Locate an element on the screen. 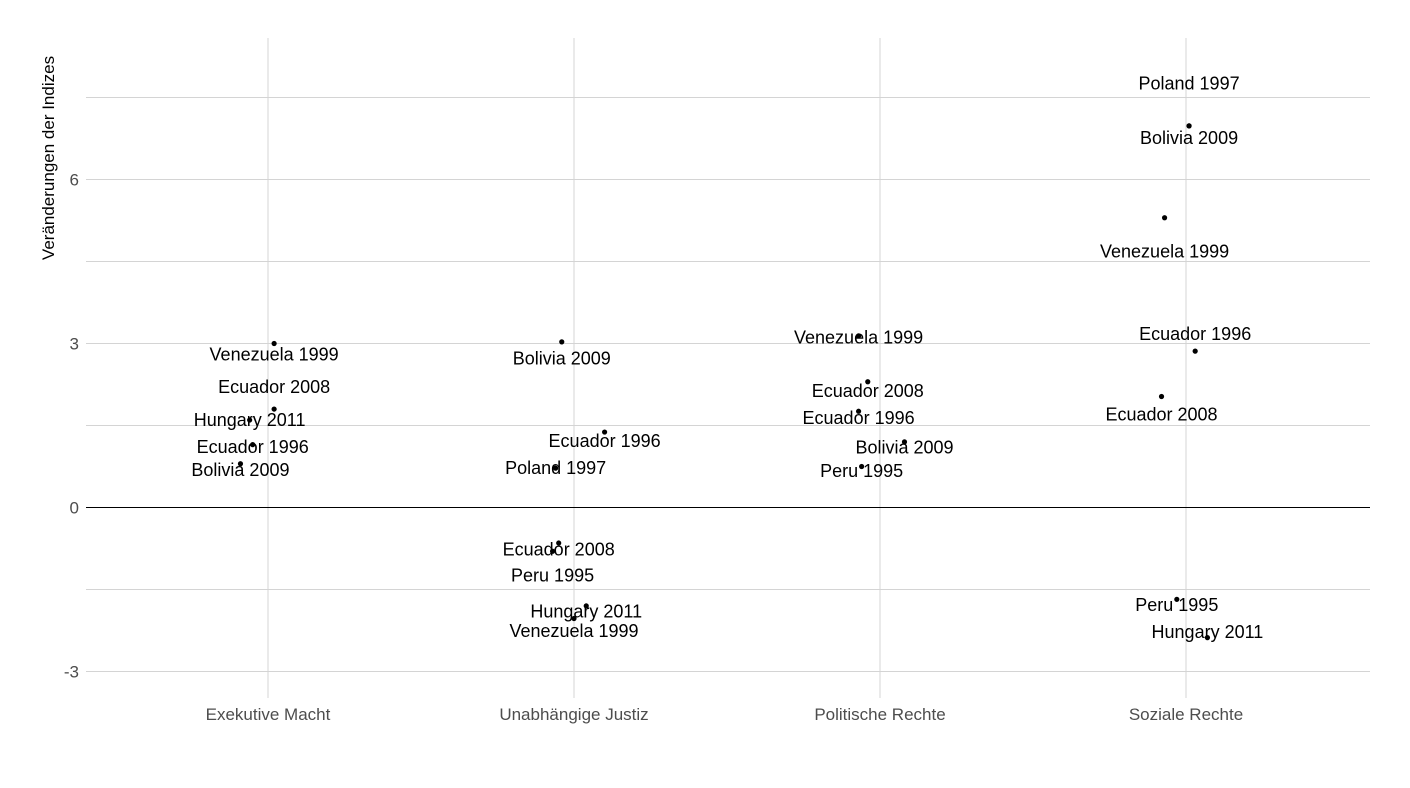  y-tick-label: 3 is located at coordinates (74, 343).